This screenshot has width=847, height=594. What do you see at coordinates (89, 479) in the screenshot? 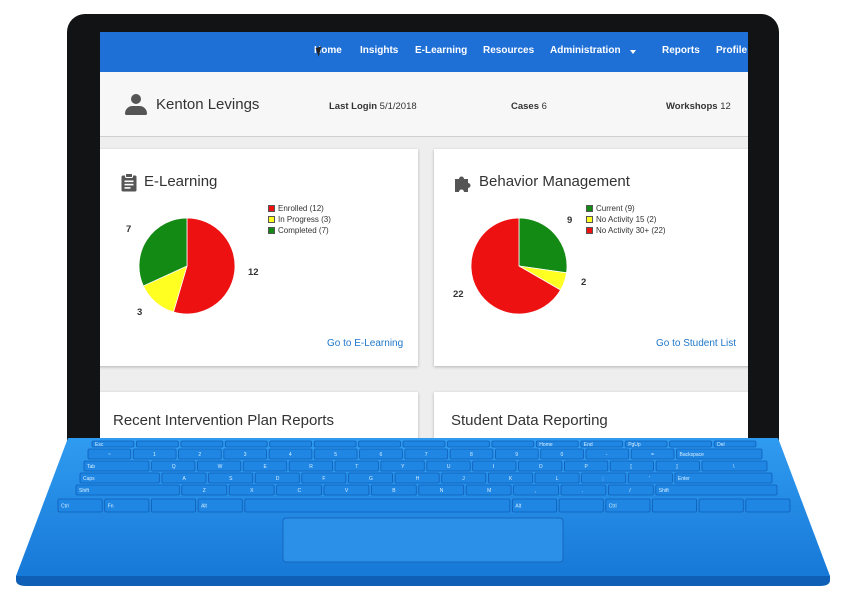
I see `keyboard-key-label: Caps` at bounding box center [89, 479].